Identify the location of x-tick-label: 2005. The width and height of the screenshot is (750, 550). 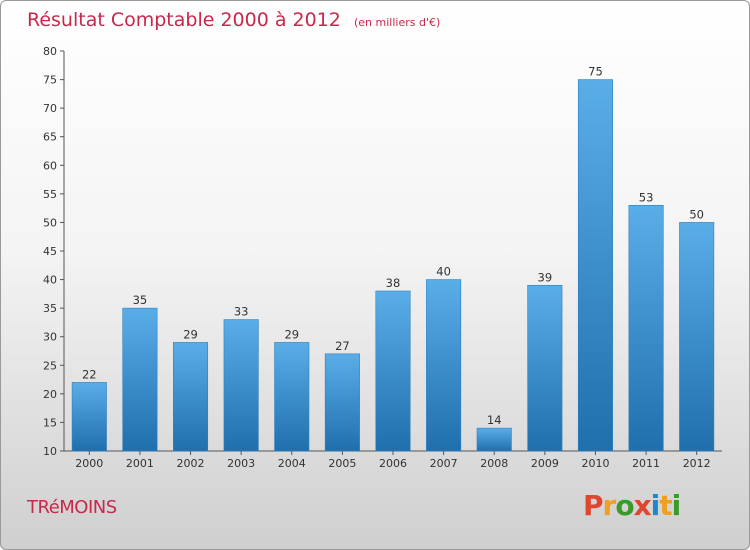
(342, 463).